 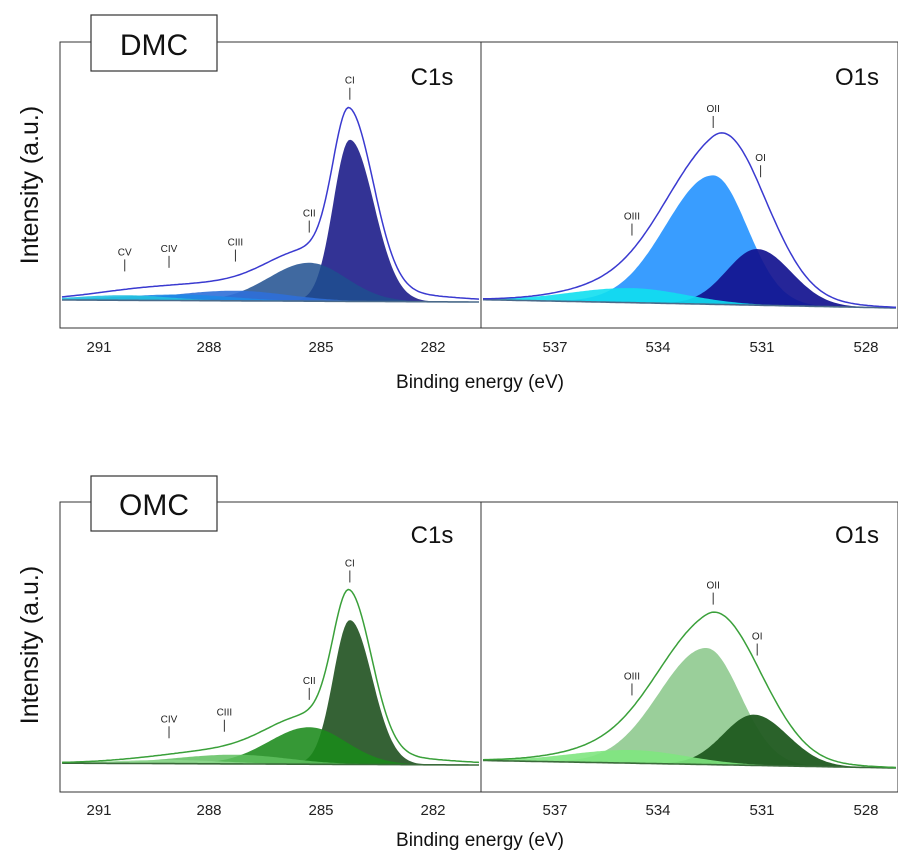 What do you see at coordinates (480, 382) in the screenshot?
I see `x-axis-title-dmc: Binding energy (eV)` at bounding box center [480, 382].